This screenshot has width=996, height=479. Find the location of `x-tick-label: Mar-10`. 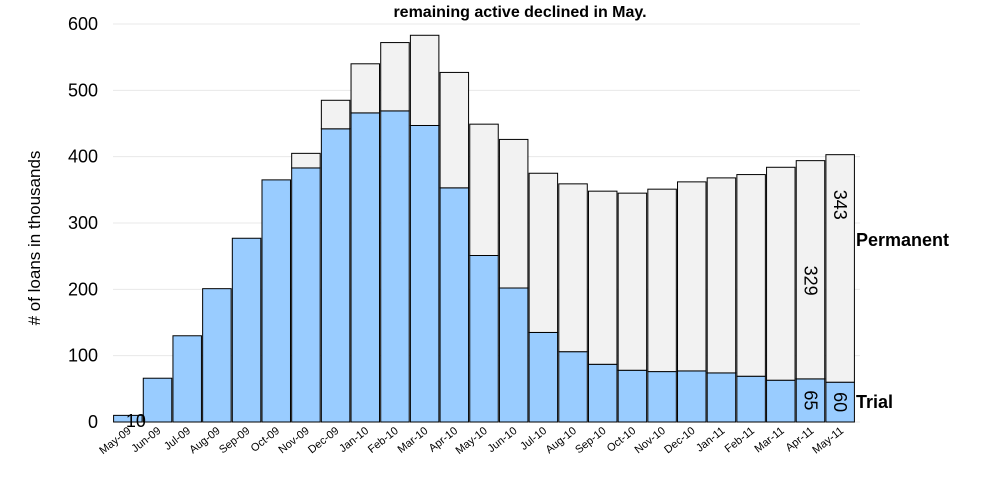

x-tick-label: Mar-10 is located at coordinates (413, 440).